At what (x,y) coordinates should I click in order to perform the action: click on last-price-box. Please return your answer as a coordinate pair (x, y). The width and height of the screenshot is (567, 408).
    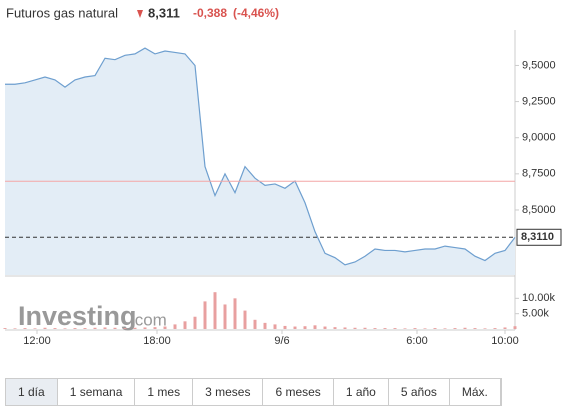
    Looking at the image, I should click on (539, 237).